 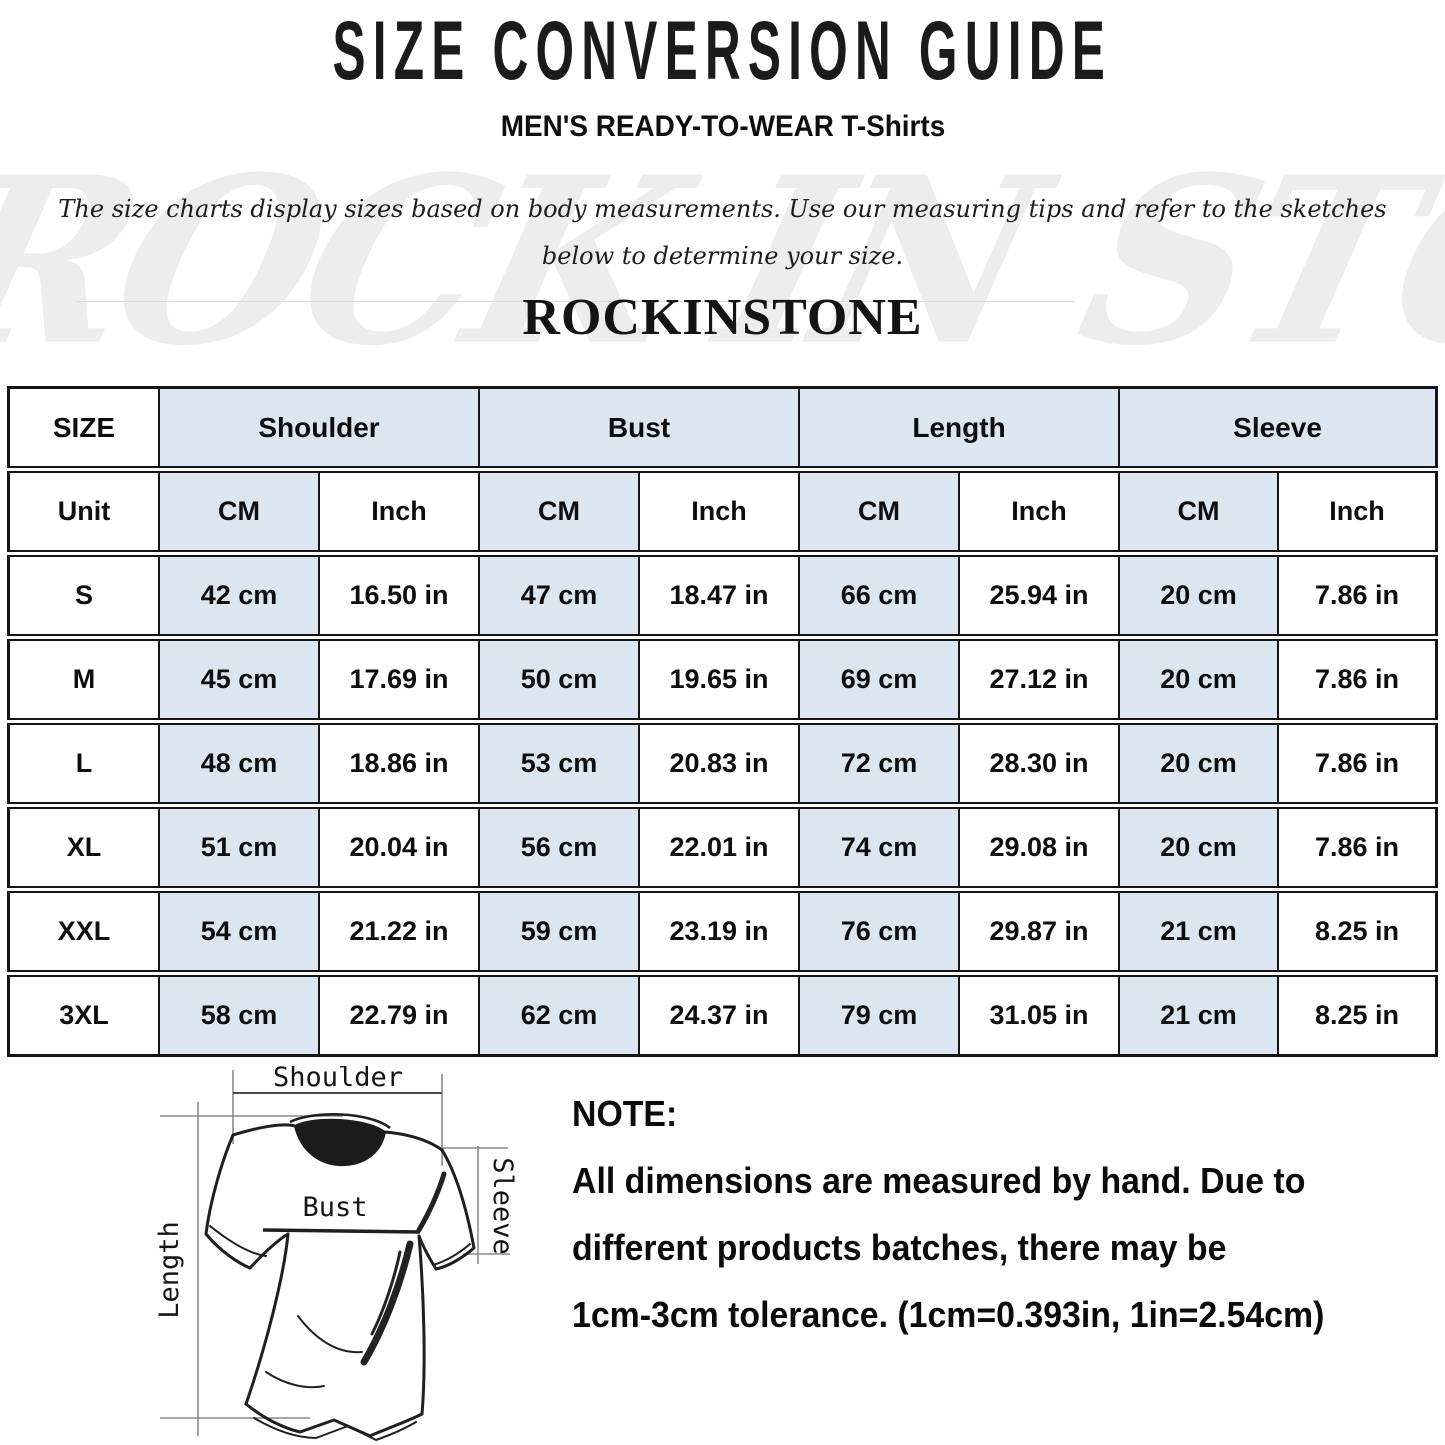 I want to click on page-title: SIZE CONVERSION GUIDE, so click(x=722, y=50).